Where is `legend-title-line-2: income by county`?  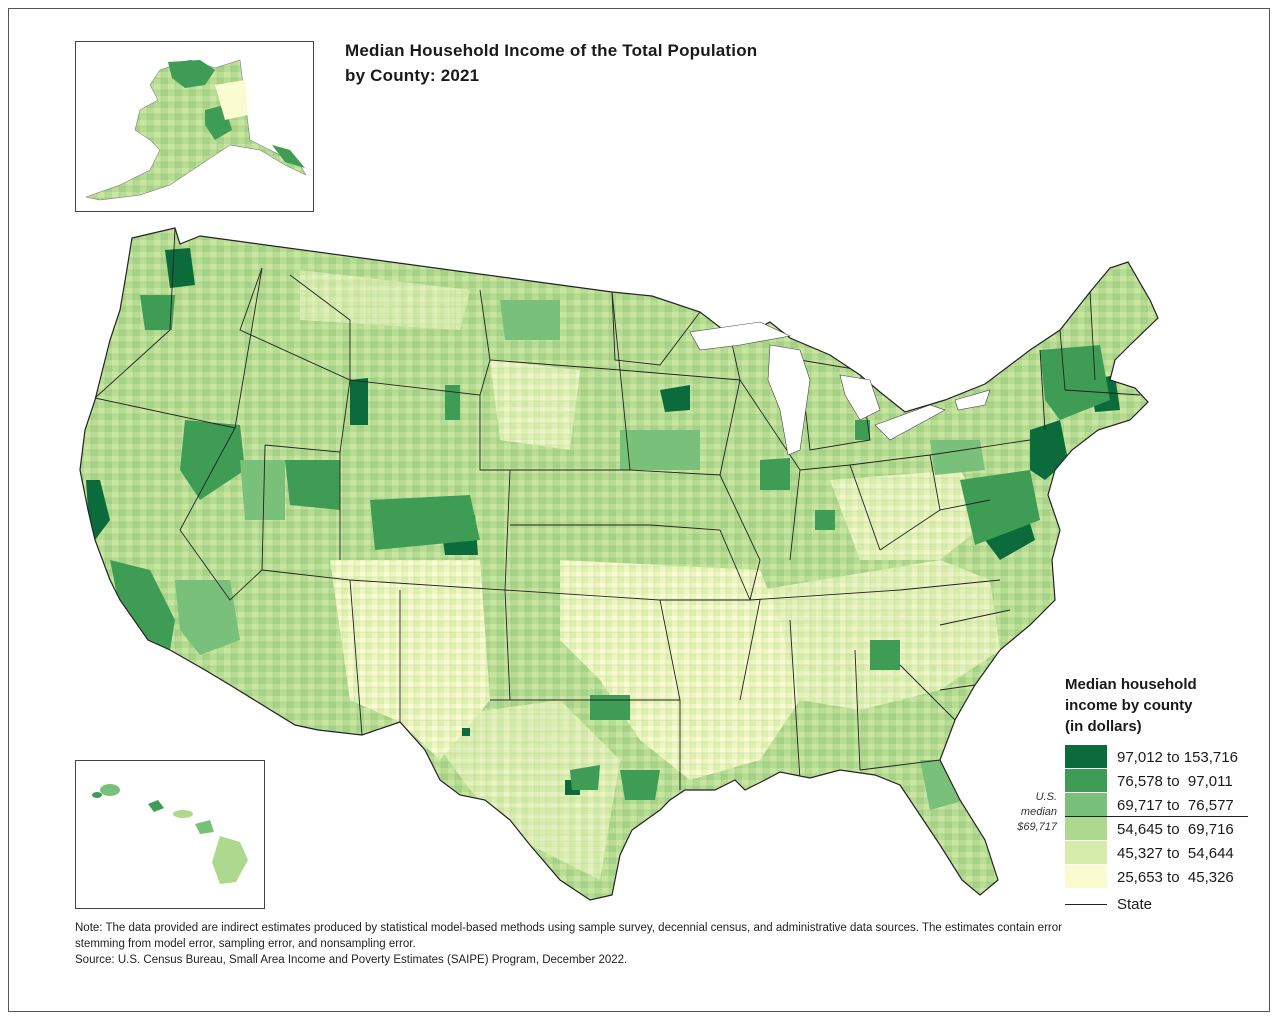 legend-title-line-2: income by county is located at coordinates (1129, 705).